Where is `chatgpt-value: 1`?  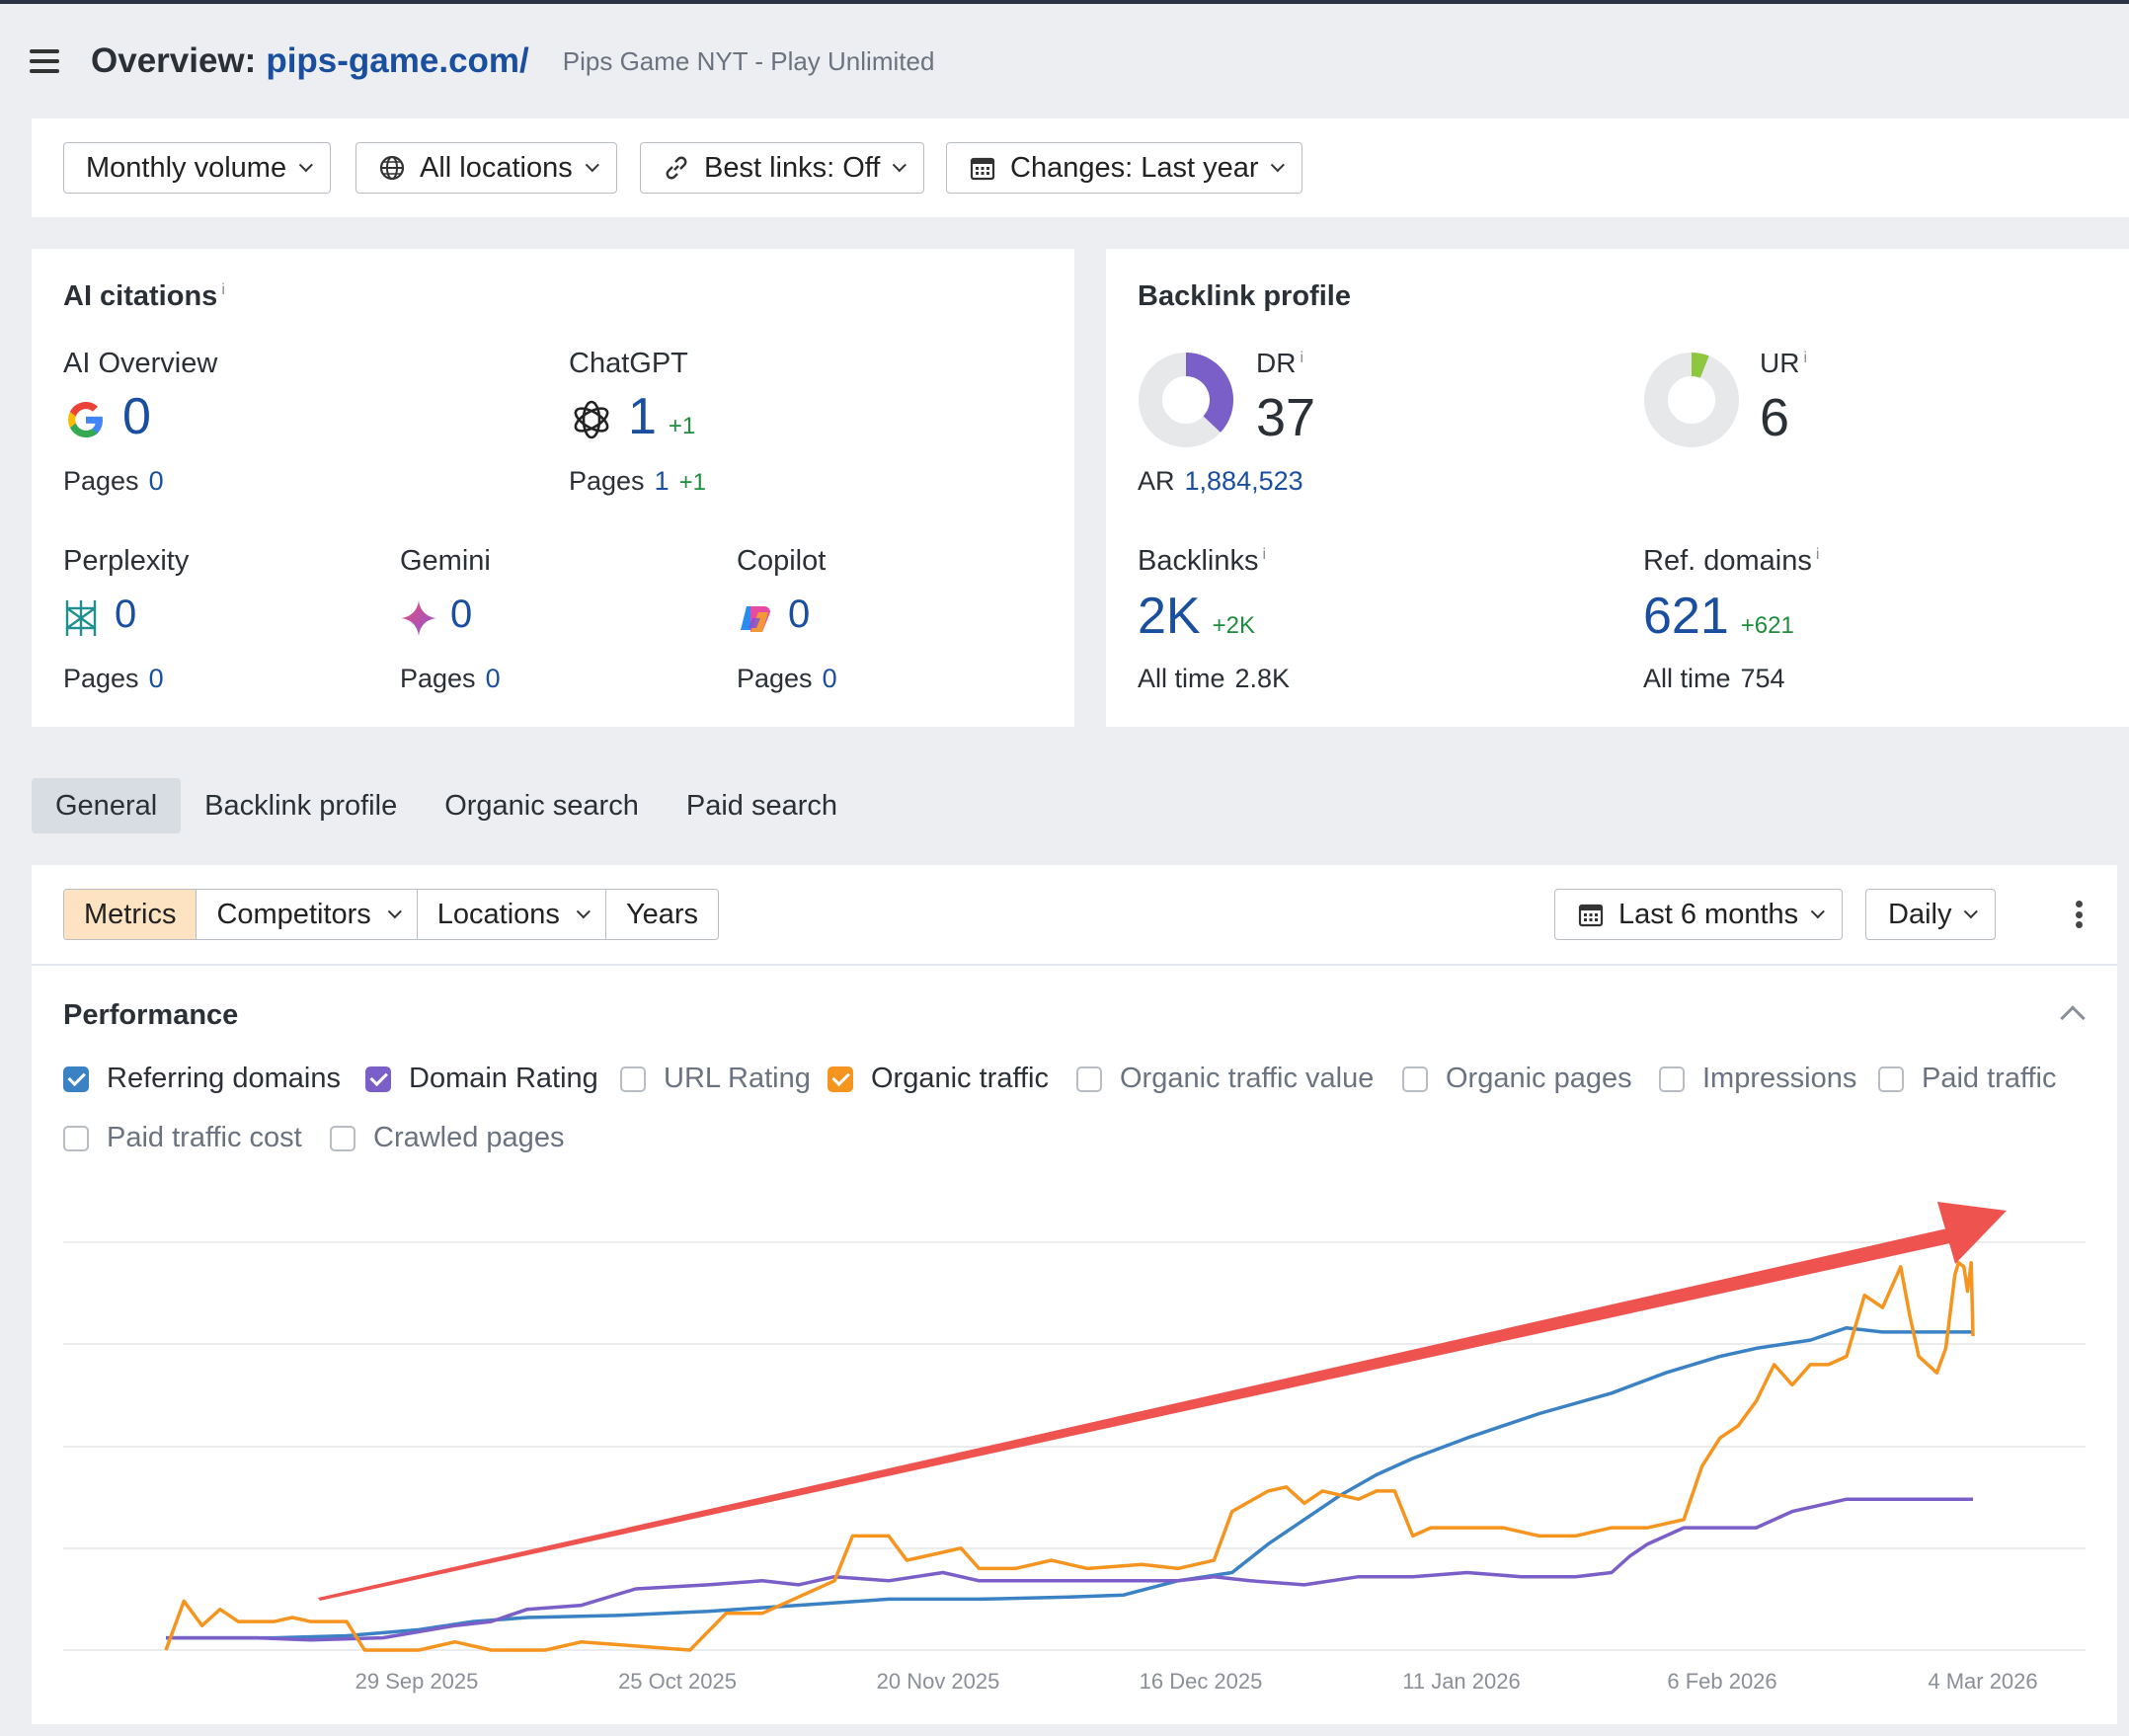 chatgpt-value: 1 is located at coordinates (642, 416).